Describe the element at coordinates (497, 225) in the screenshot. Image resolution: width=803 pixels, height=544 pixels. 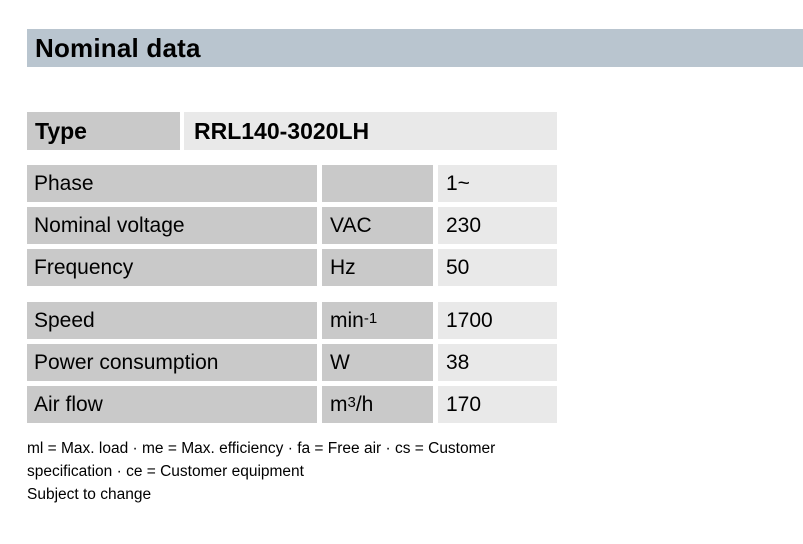
I see `value-cell: 230` at that location.